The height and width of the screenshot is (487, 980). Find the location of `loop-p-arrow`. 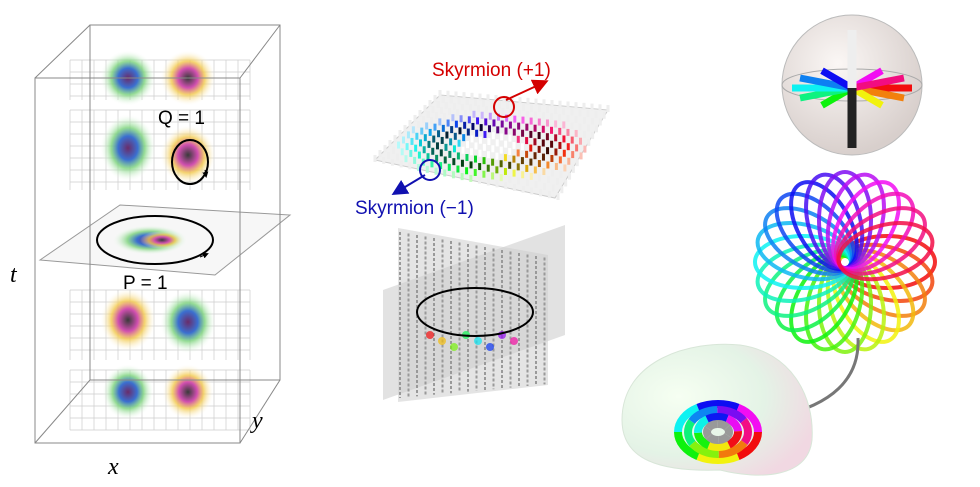

loop-p-arrow is located at coordinates (204, 255).